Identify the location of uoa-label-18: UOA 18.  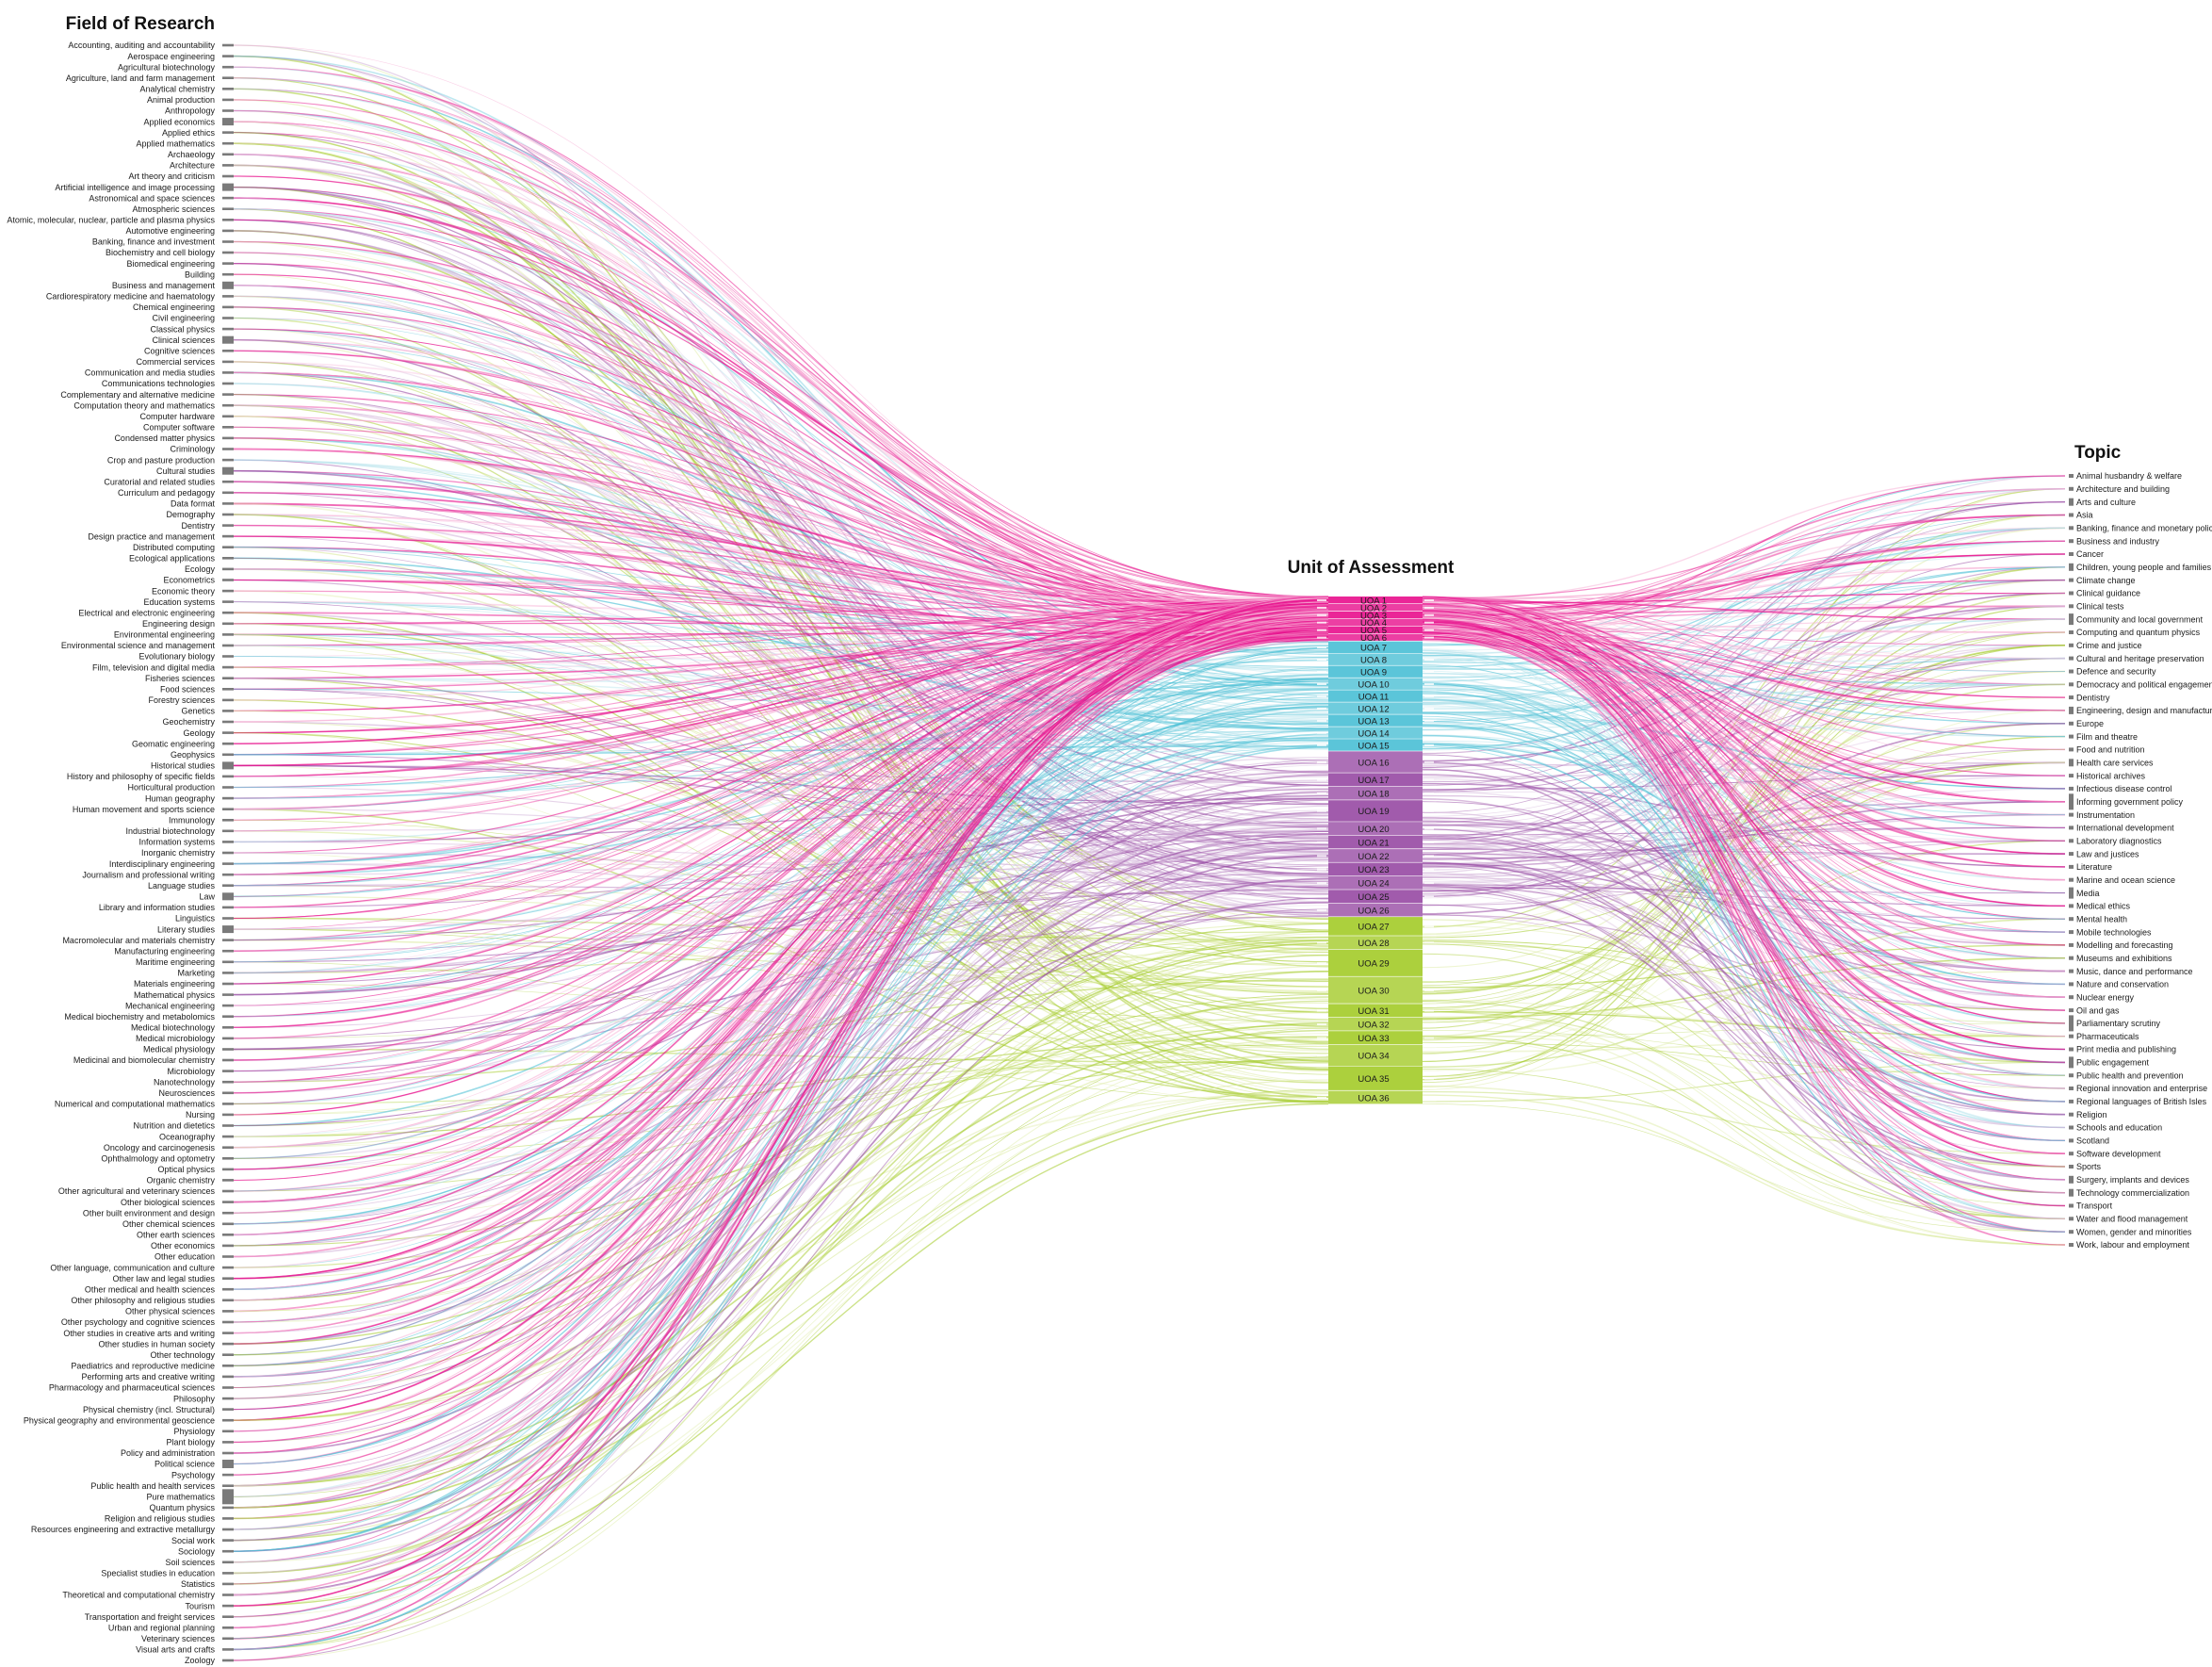
(1373, 795).